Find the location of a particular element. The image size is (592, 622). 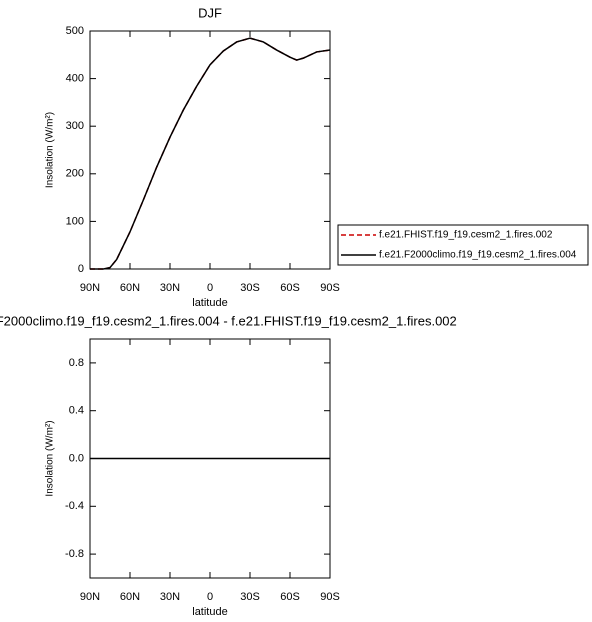

y-tick-label: -0.8 is located at coordinates (74, 554).